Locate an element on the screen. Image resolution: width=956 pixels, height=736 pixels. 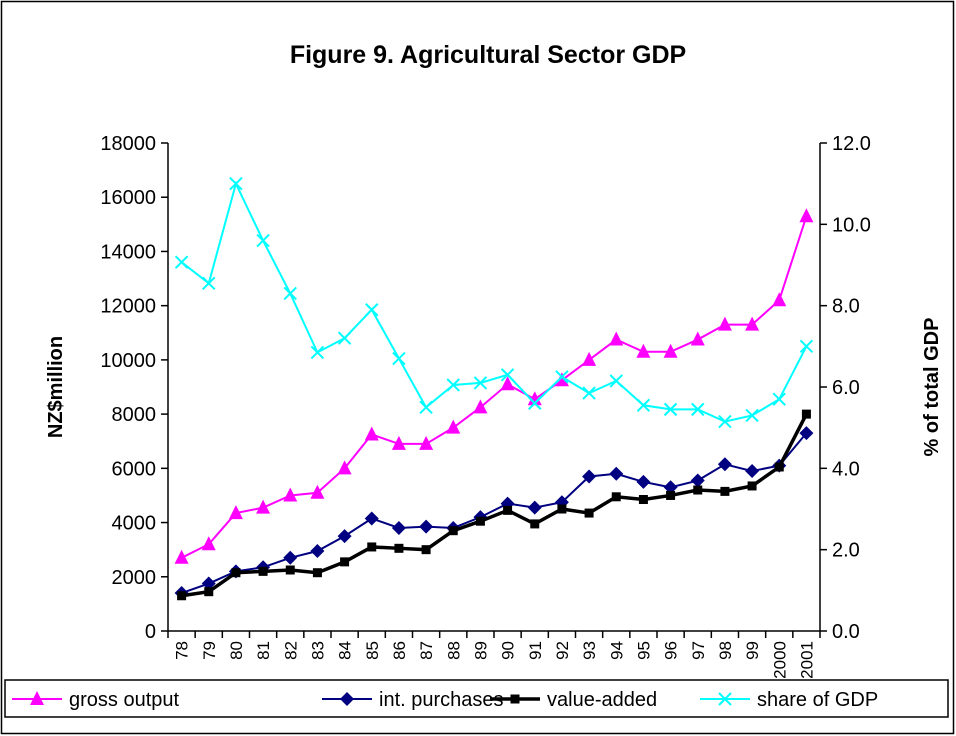
y2-tick-label: 10.0 is located at coordinates (851, 225).